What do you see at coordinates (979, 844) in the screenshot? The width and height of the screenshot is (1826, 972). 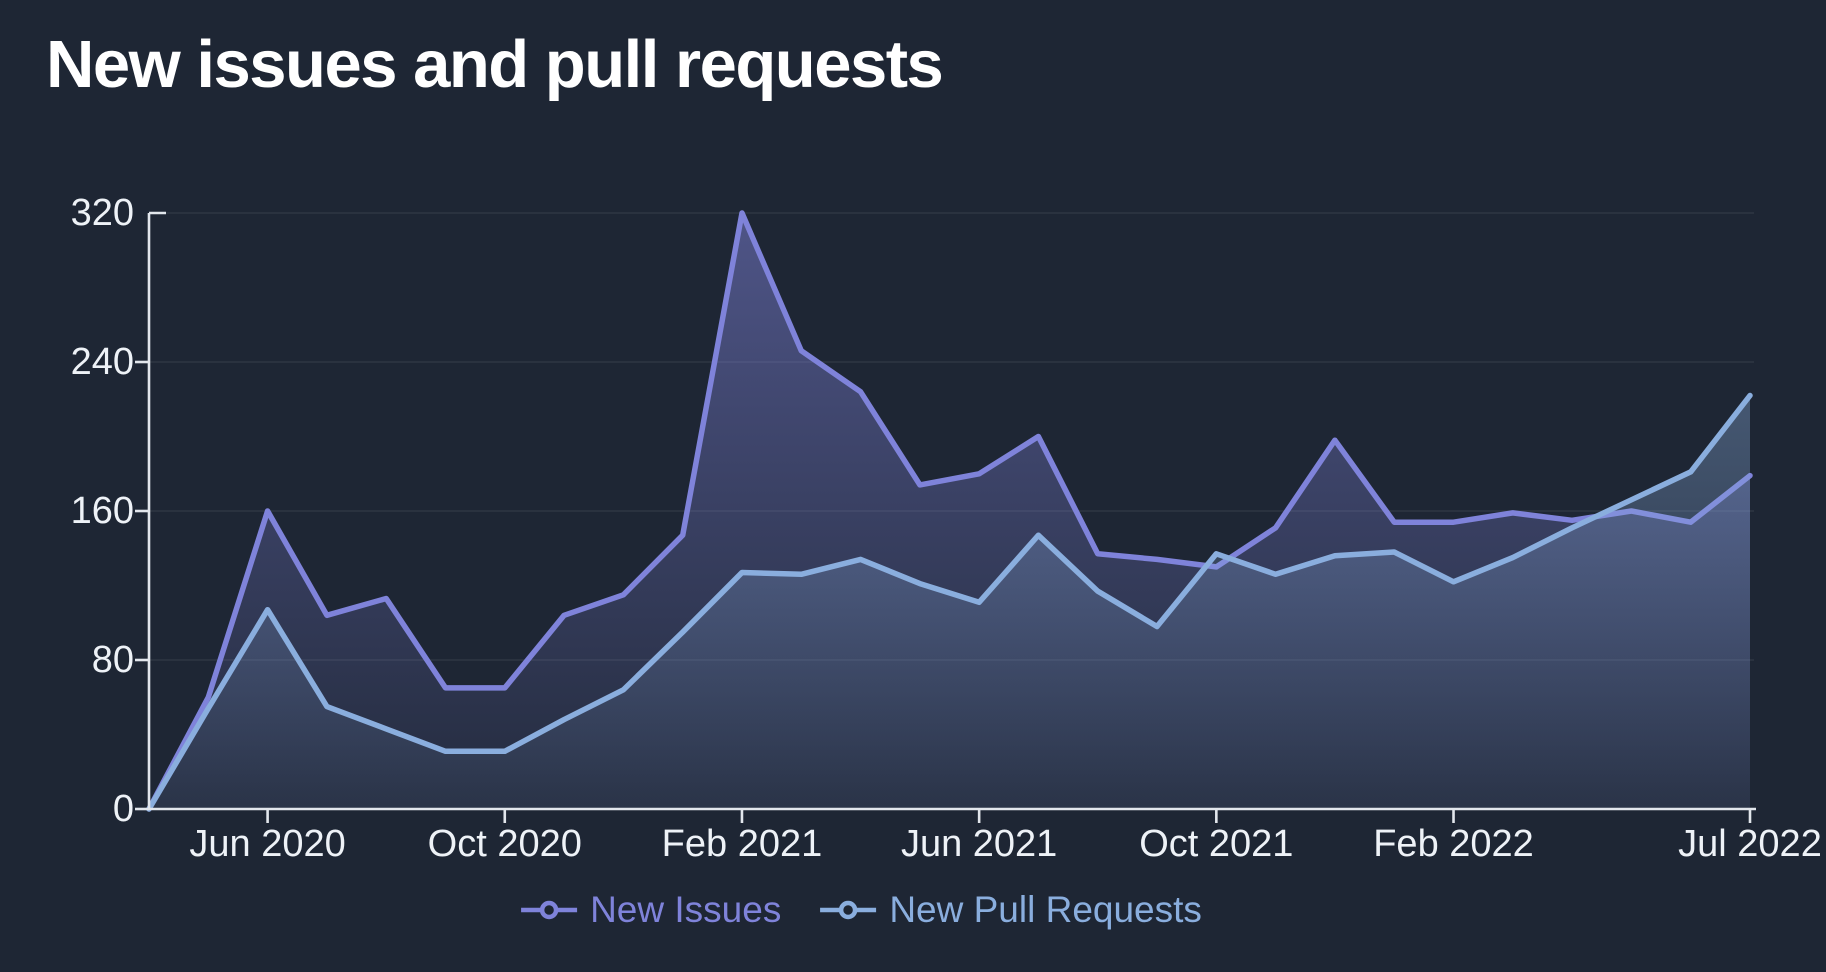 I see `x-tick-label: Jun 2021` at bounding box center [979, 844].